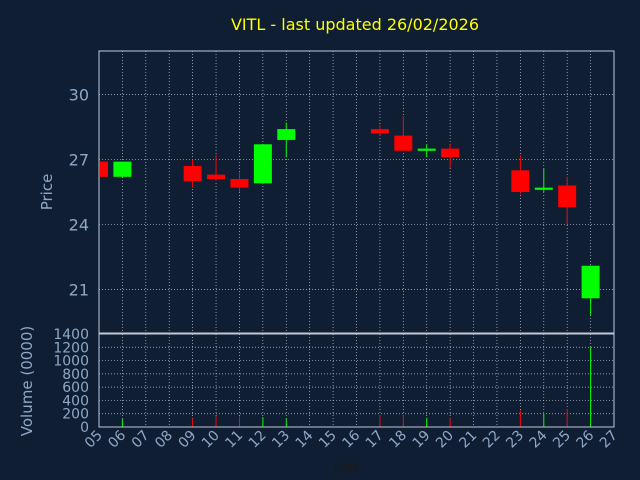 Image resolution: width=640 pixels, height=480 pixels. Describe the element at coordinates (84, 428) in the screenshot. I see `volume-tick-label: 0` at that location.